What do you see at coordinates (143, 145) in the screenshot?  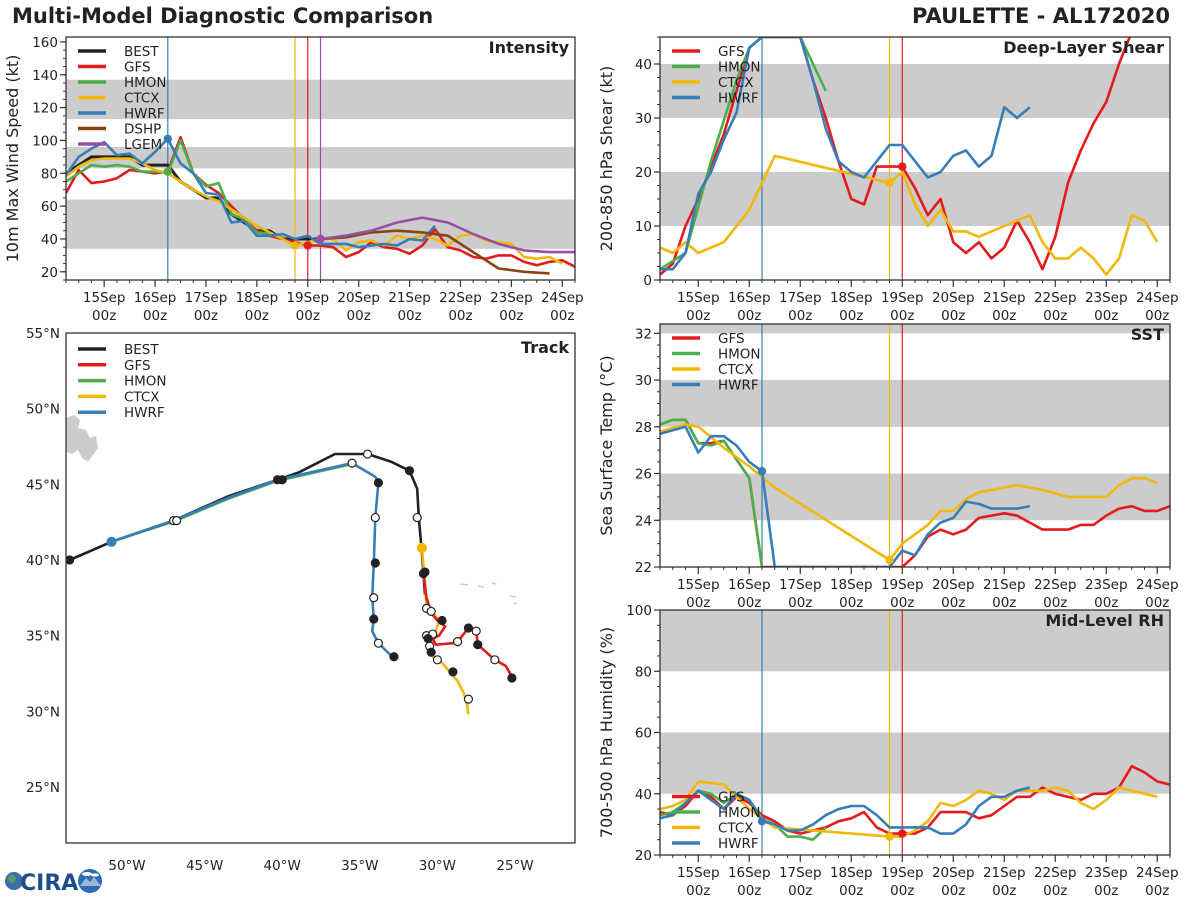 I see `legend-label-lgem: LGEM` at bounding box center [143, 145].